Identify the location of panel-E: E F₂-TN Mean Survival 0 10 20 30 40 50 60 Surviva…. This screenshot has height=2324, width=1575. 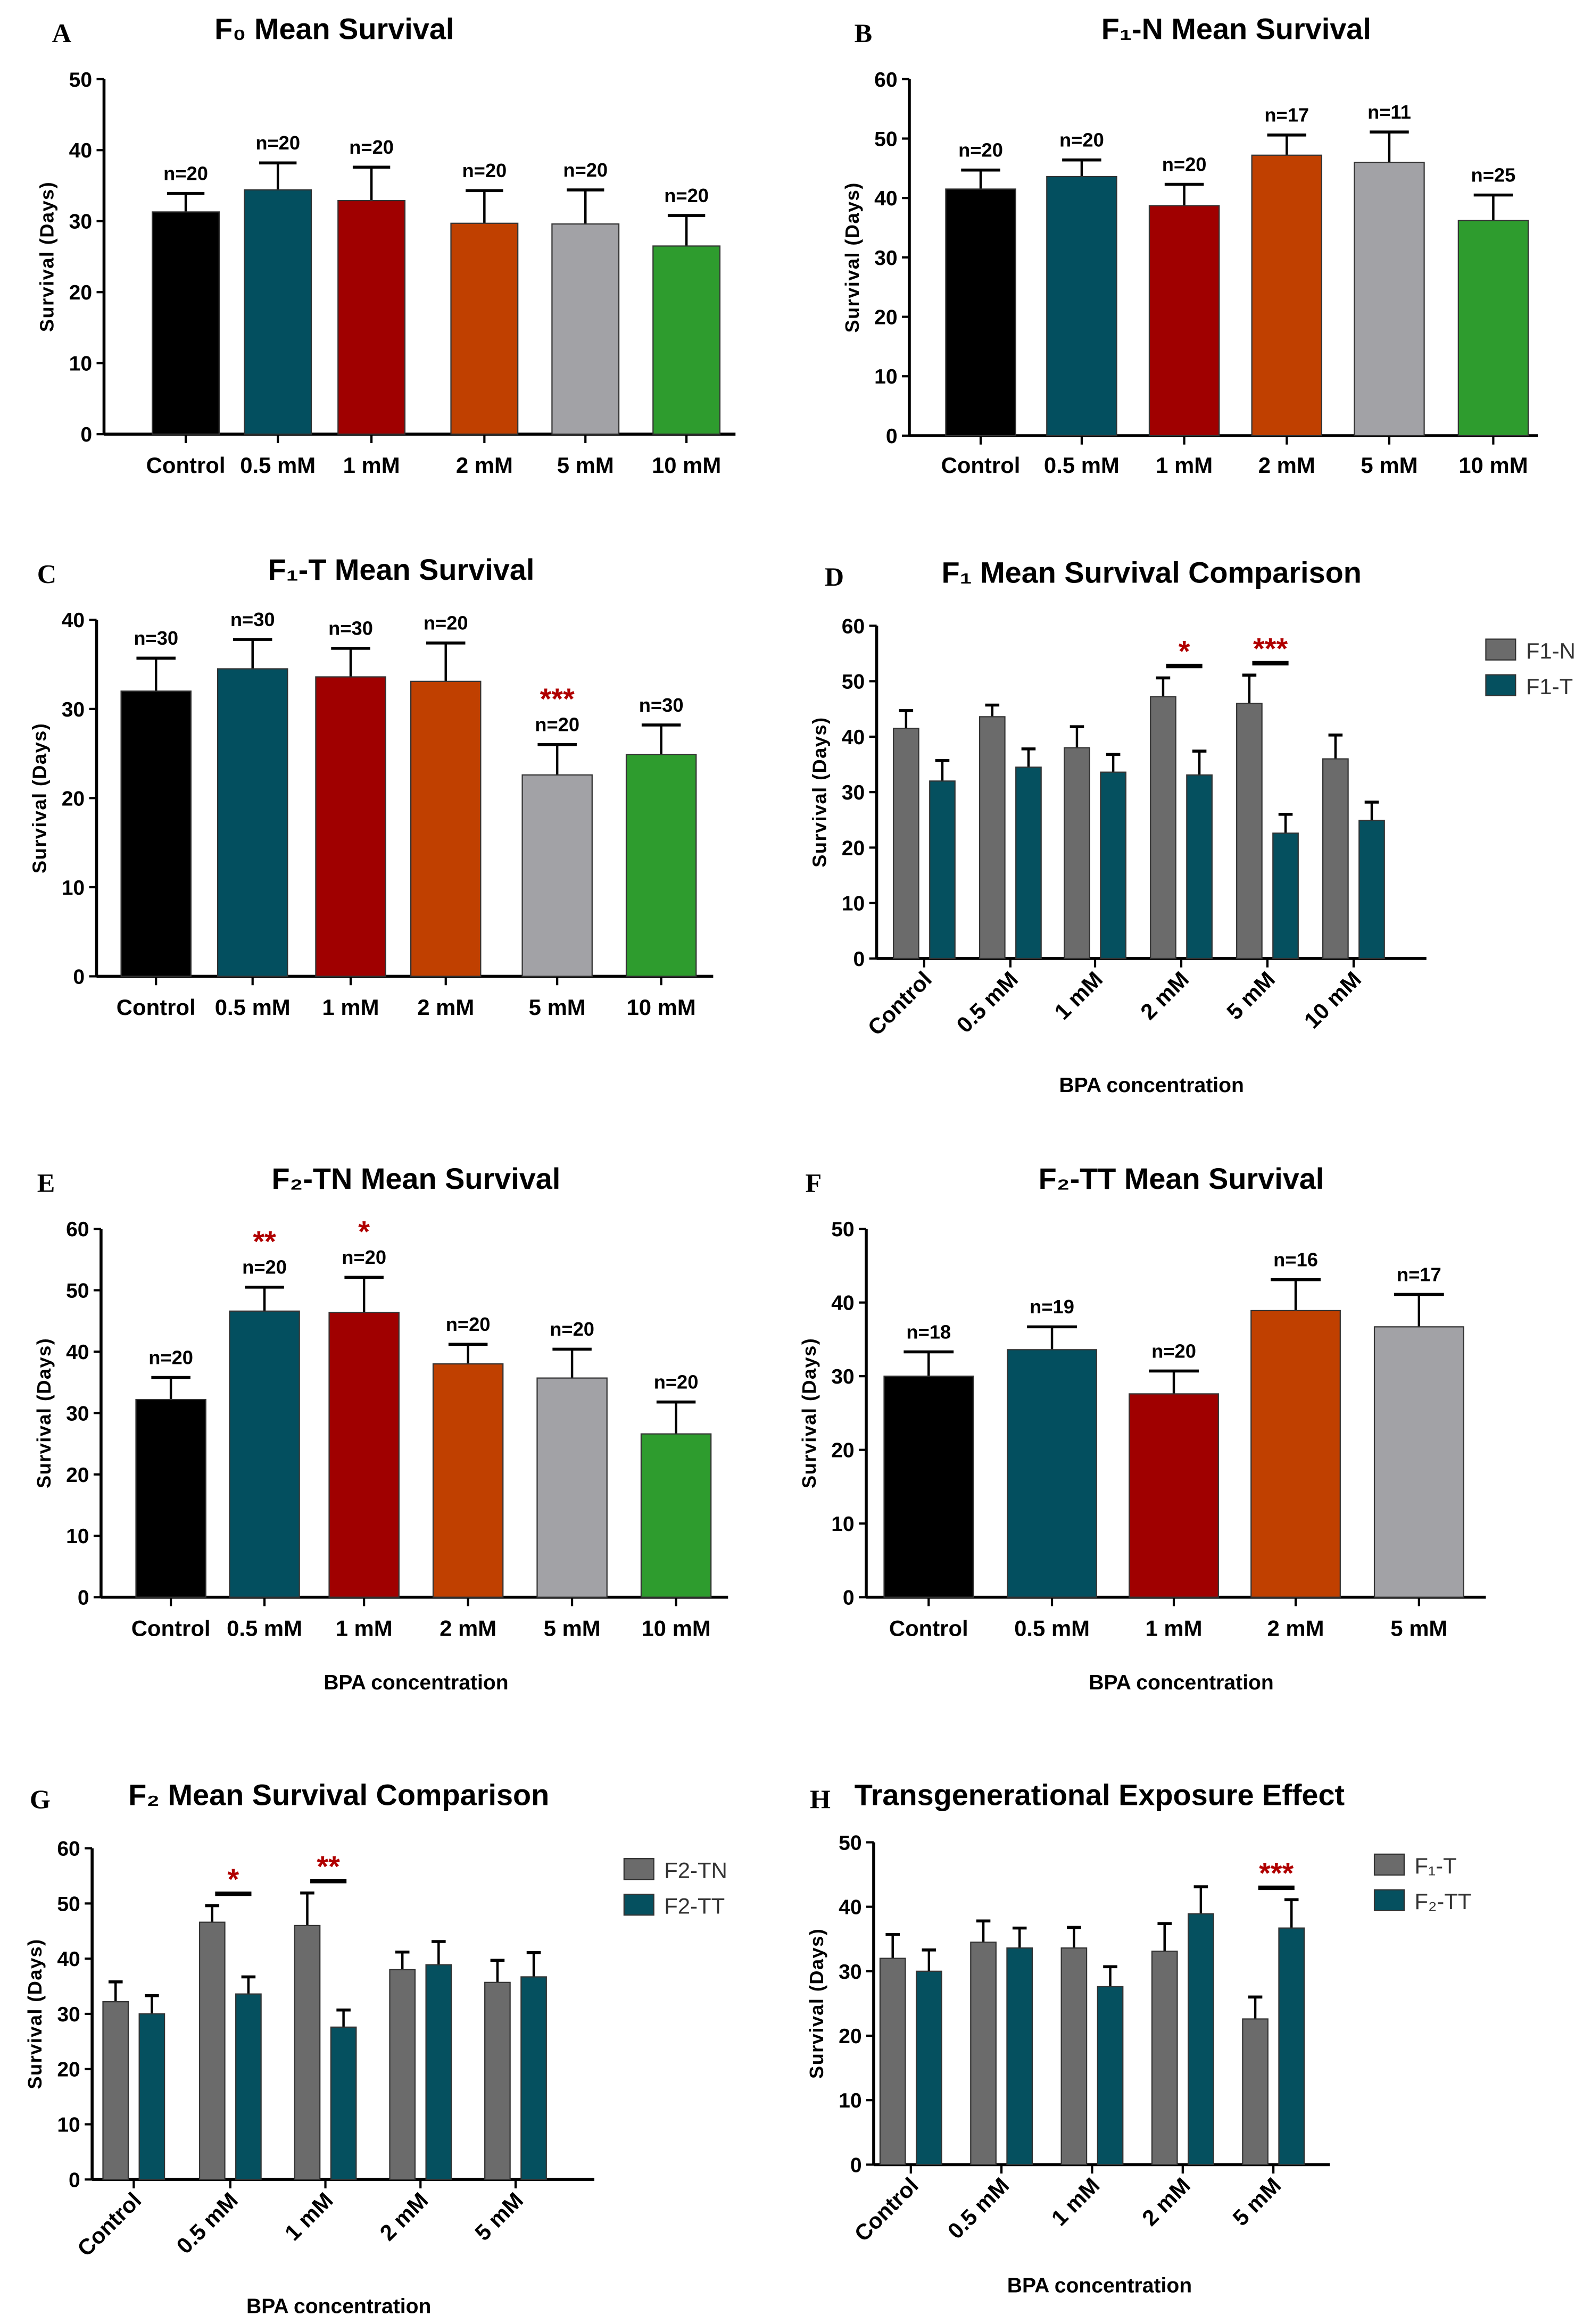
(381, 1428).